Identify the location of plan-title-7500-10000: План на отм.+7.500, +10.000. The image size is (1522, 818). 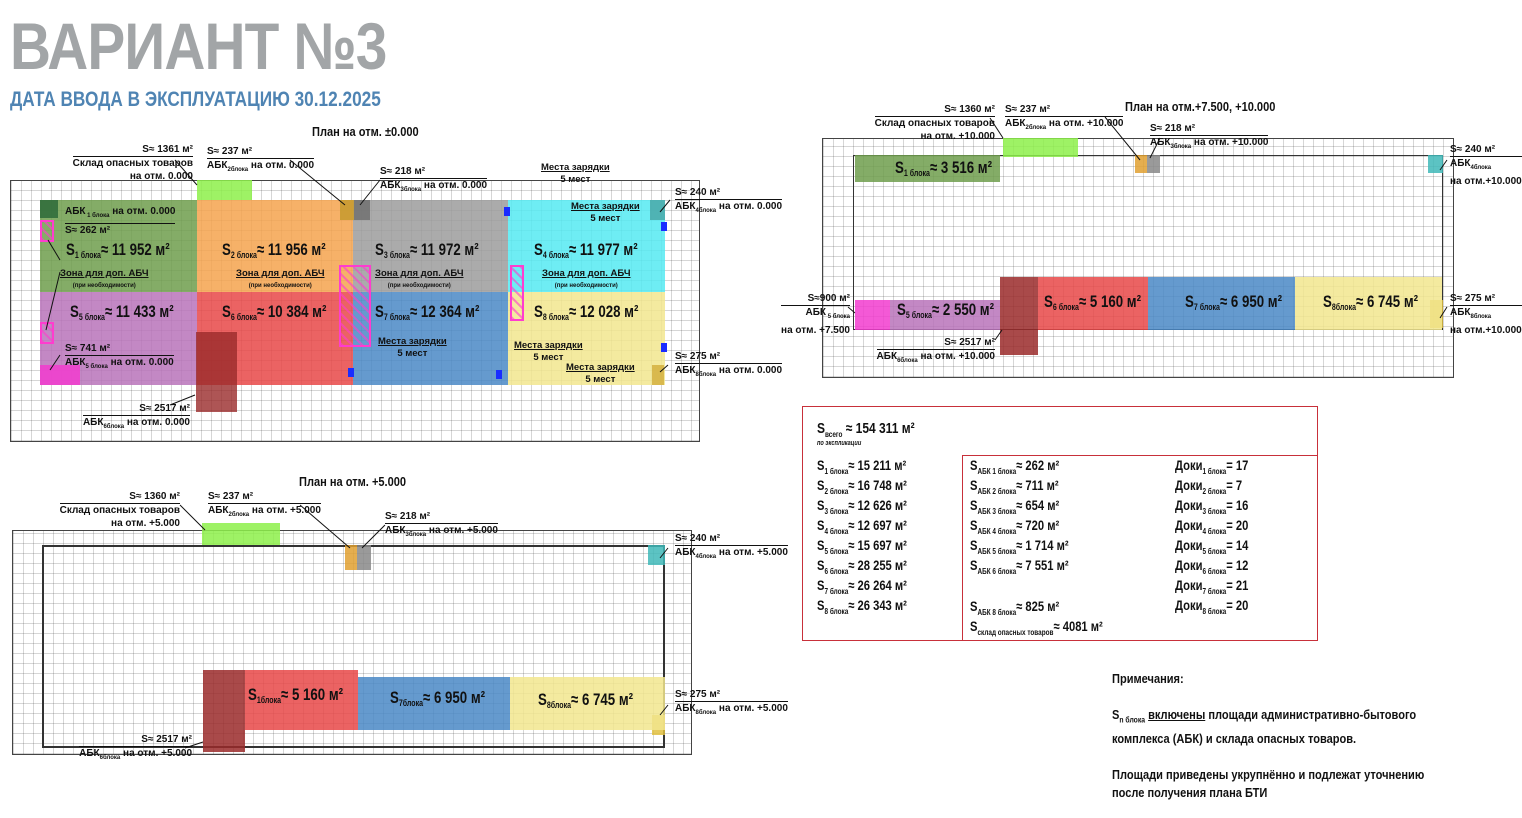
(1200, 106).